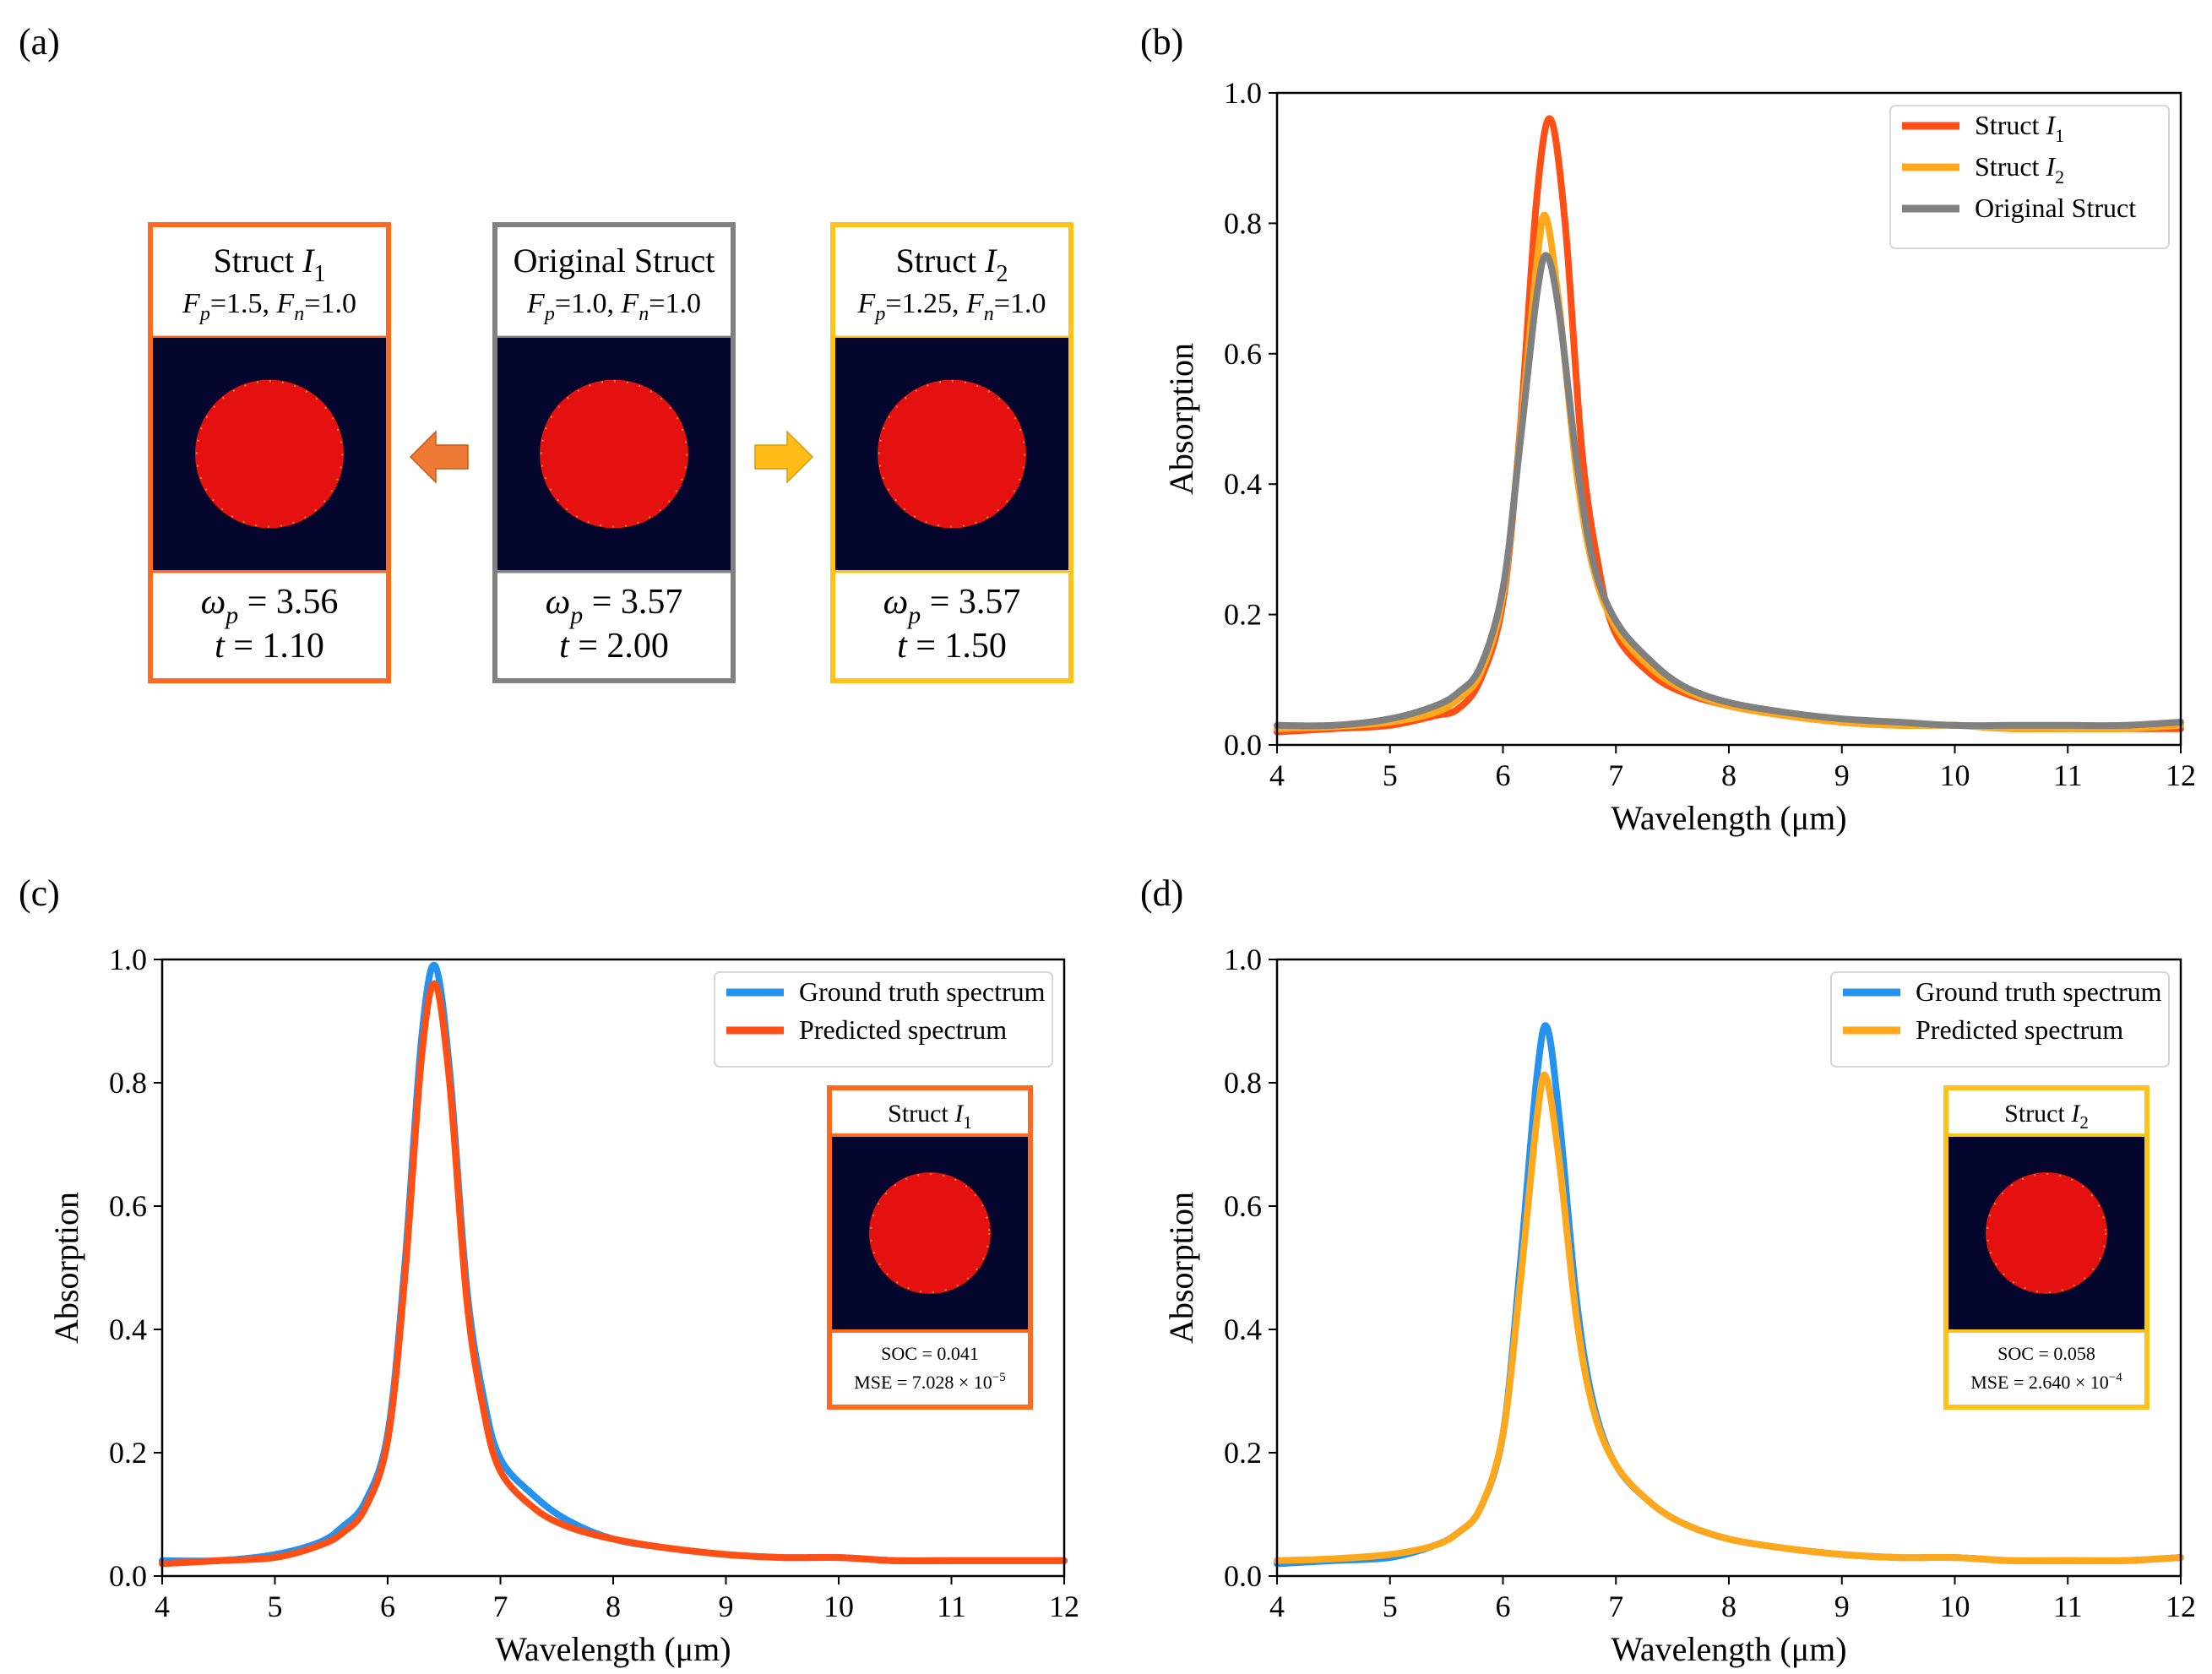 Image resolution: width=2212 pixels, height=1674 pixels. What do you see at coordinates (2019, 170) in the screenshot?
I see `legend-entry: Struct I2` at bounding box center [2019, 170].